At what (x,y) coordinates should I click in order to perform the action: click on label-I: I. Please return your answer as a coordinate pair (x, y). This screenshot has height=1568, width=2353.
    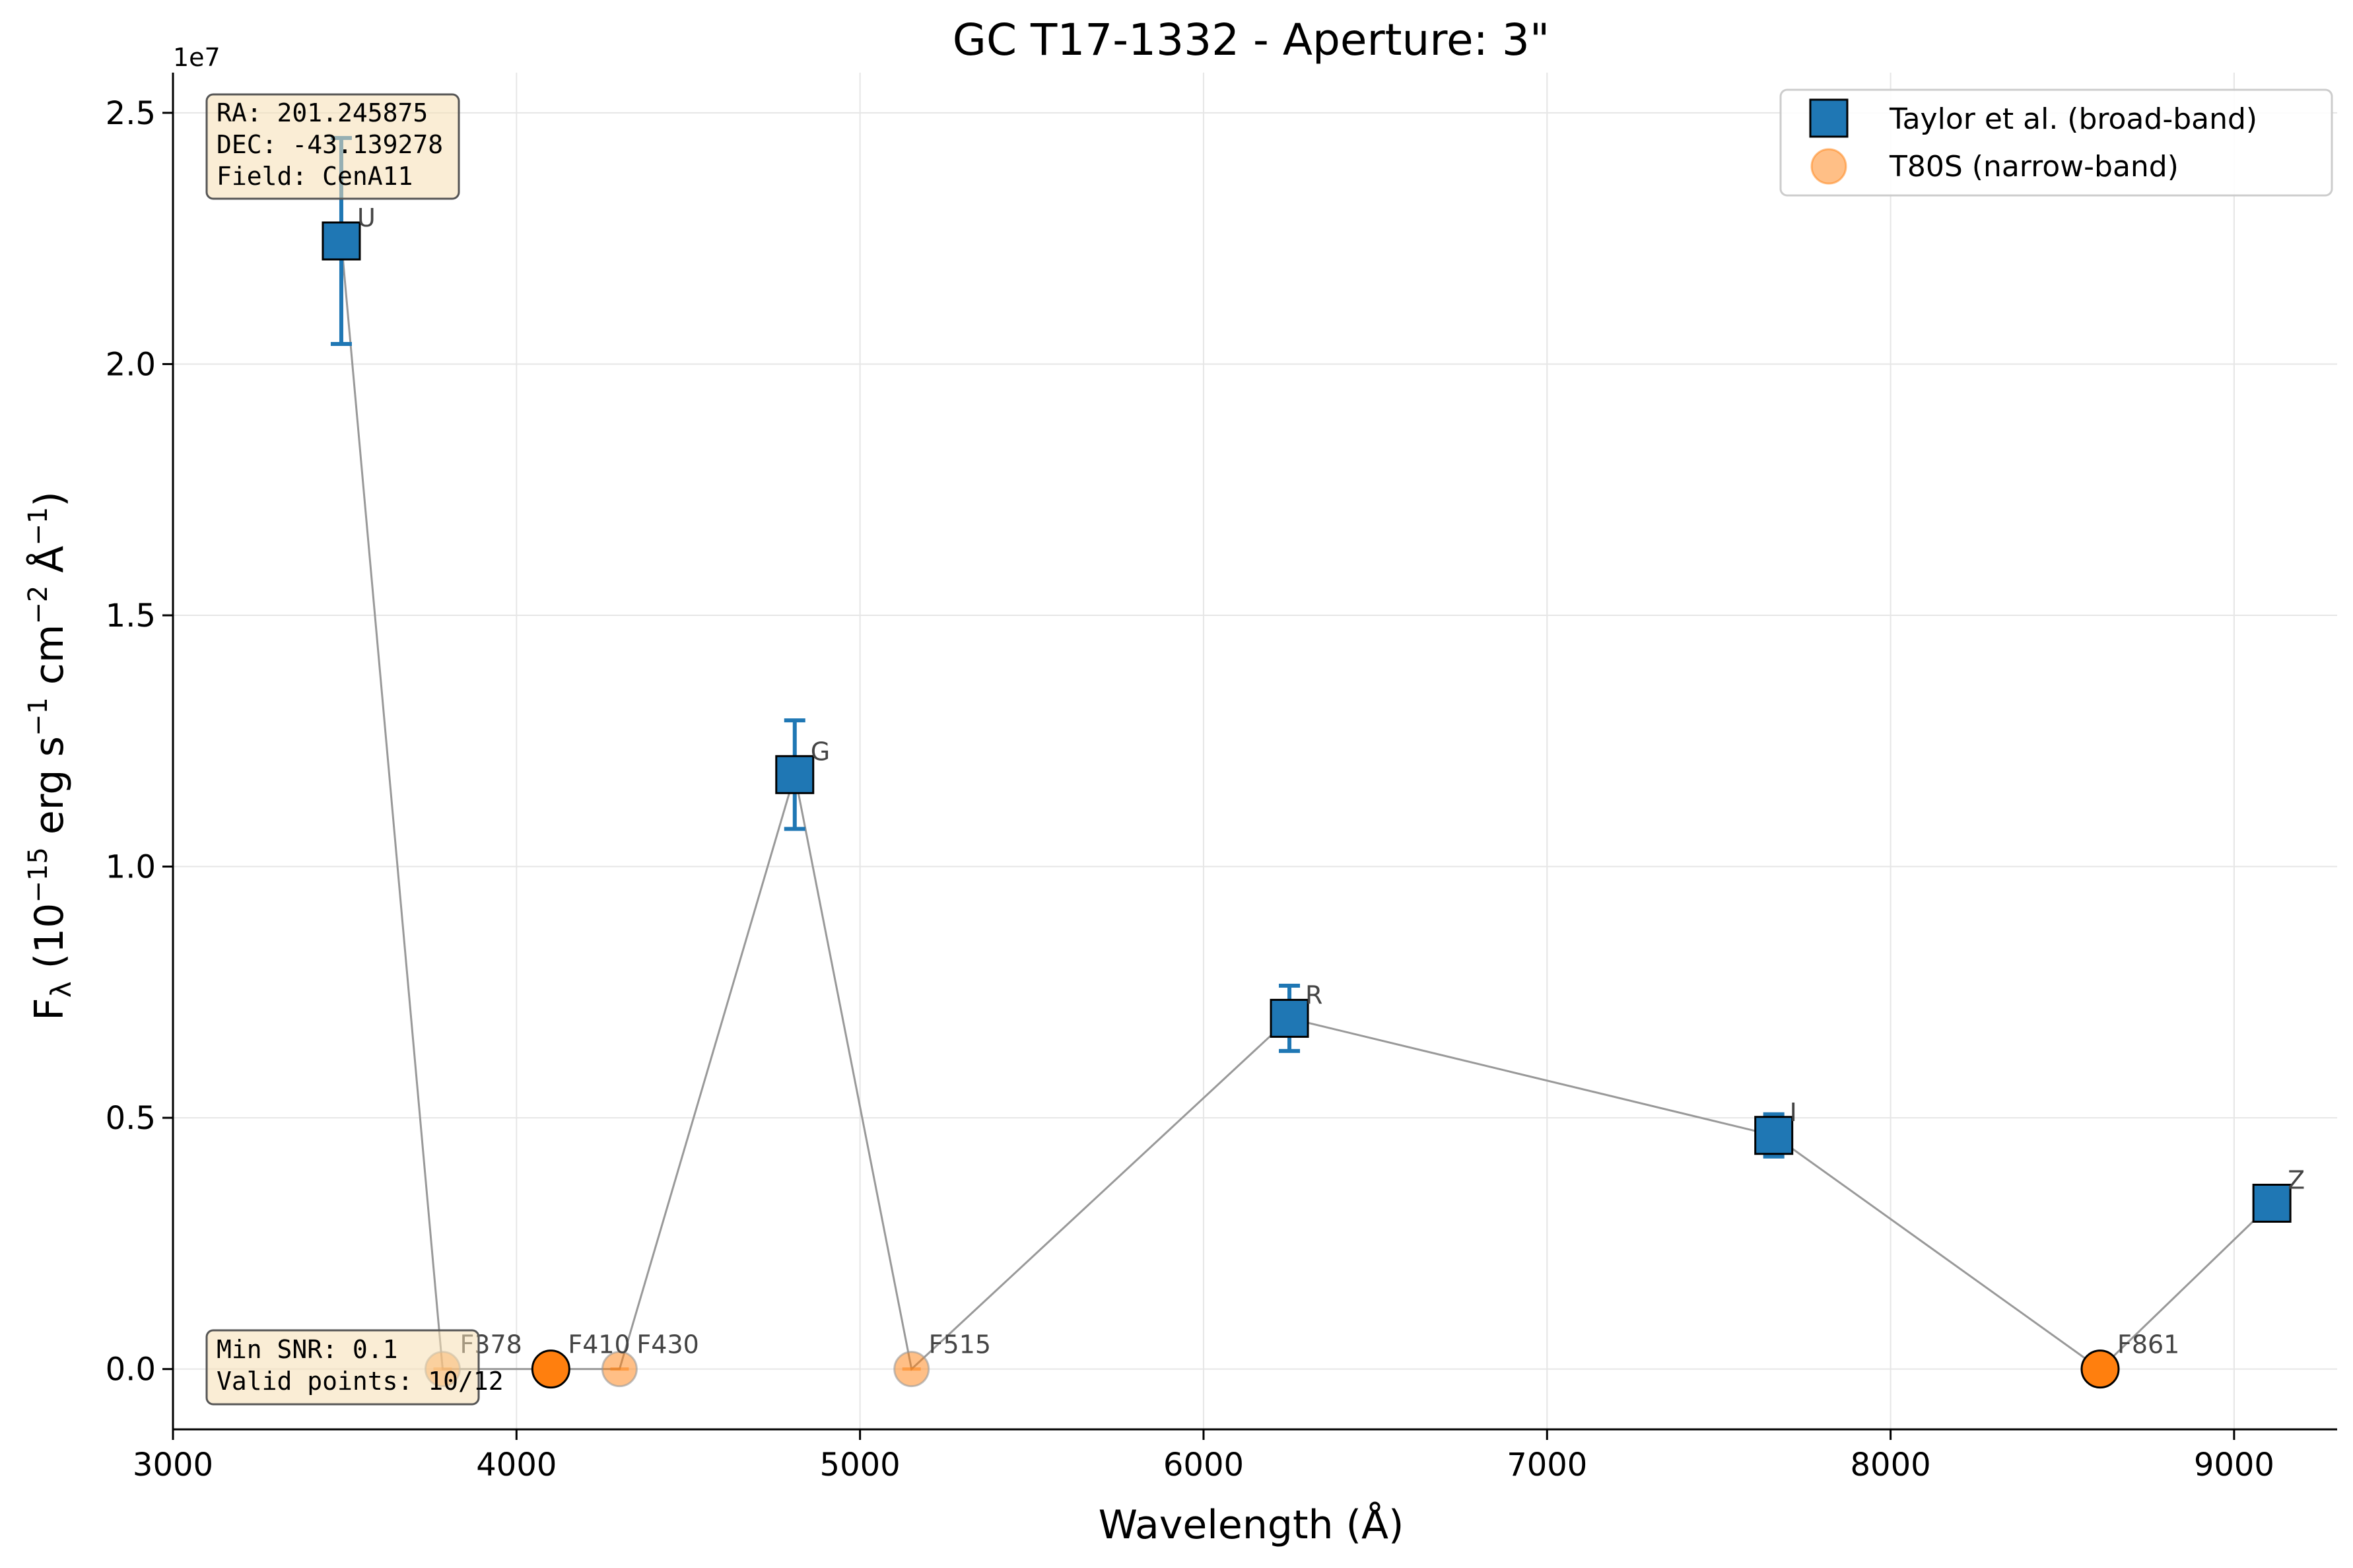
    Looking at the image, I should click on (1793, 1112).